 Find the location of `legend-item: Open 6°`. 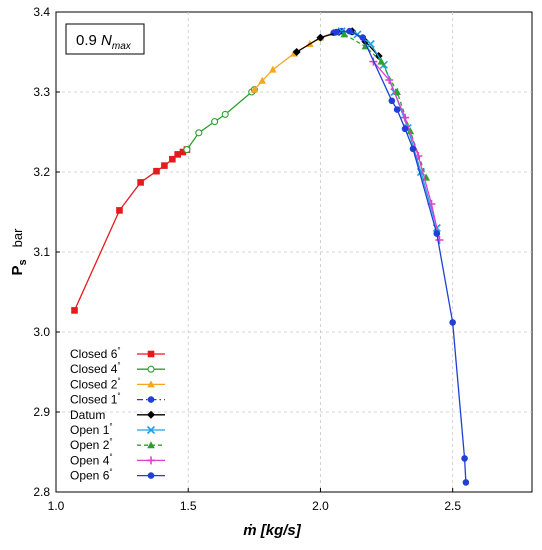

legend-item: Open 6° is located at coordinates (117, 475).